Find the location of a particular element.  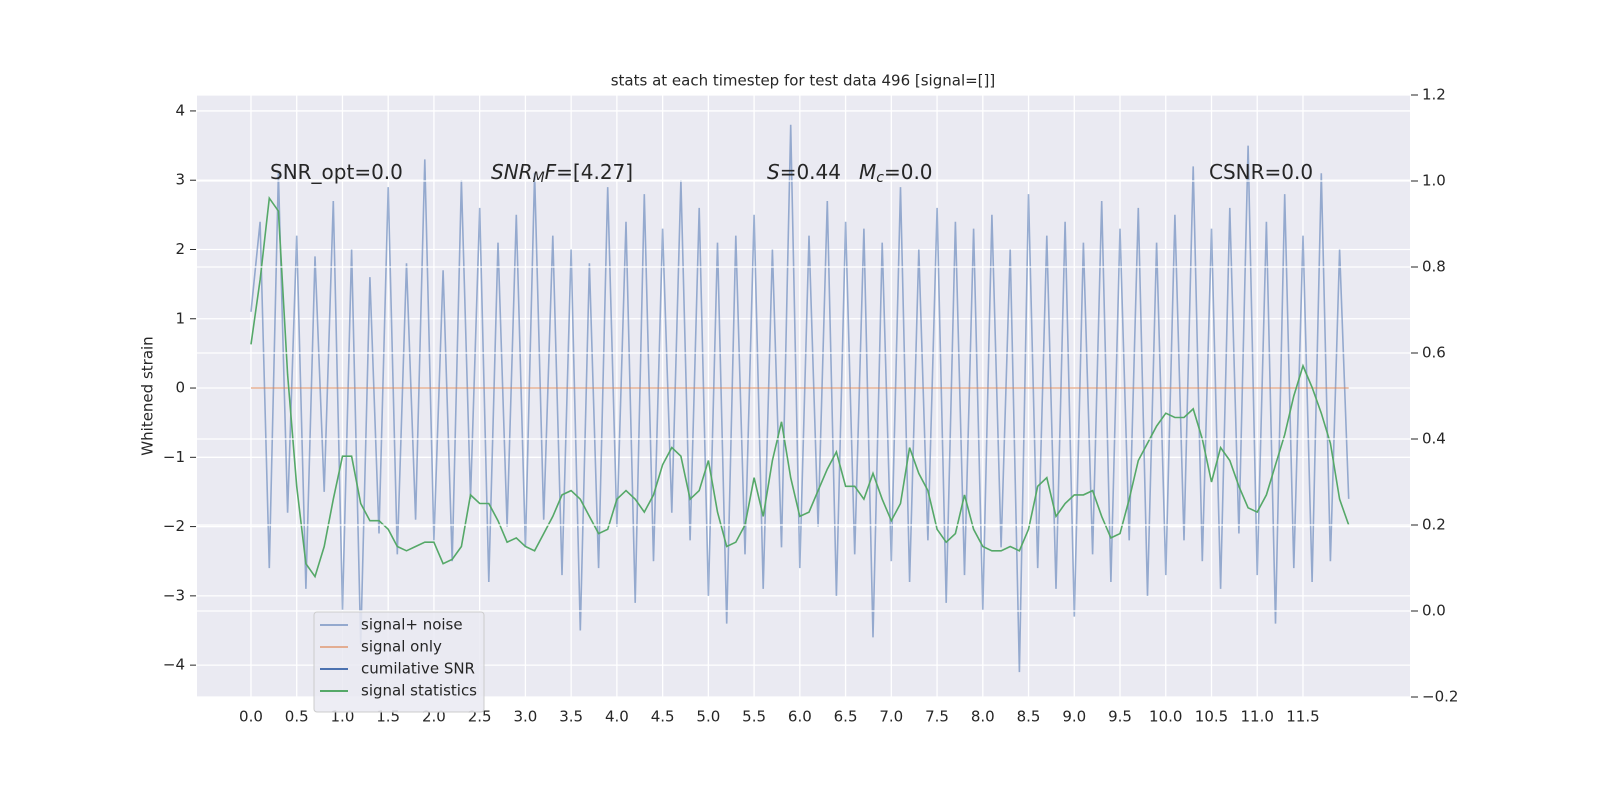

y2-tick-label: 0.8 is located at coordinates (1434, 267).